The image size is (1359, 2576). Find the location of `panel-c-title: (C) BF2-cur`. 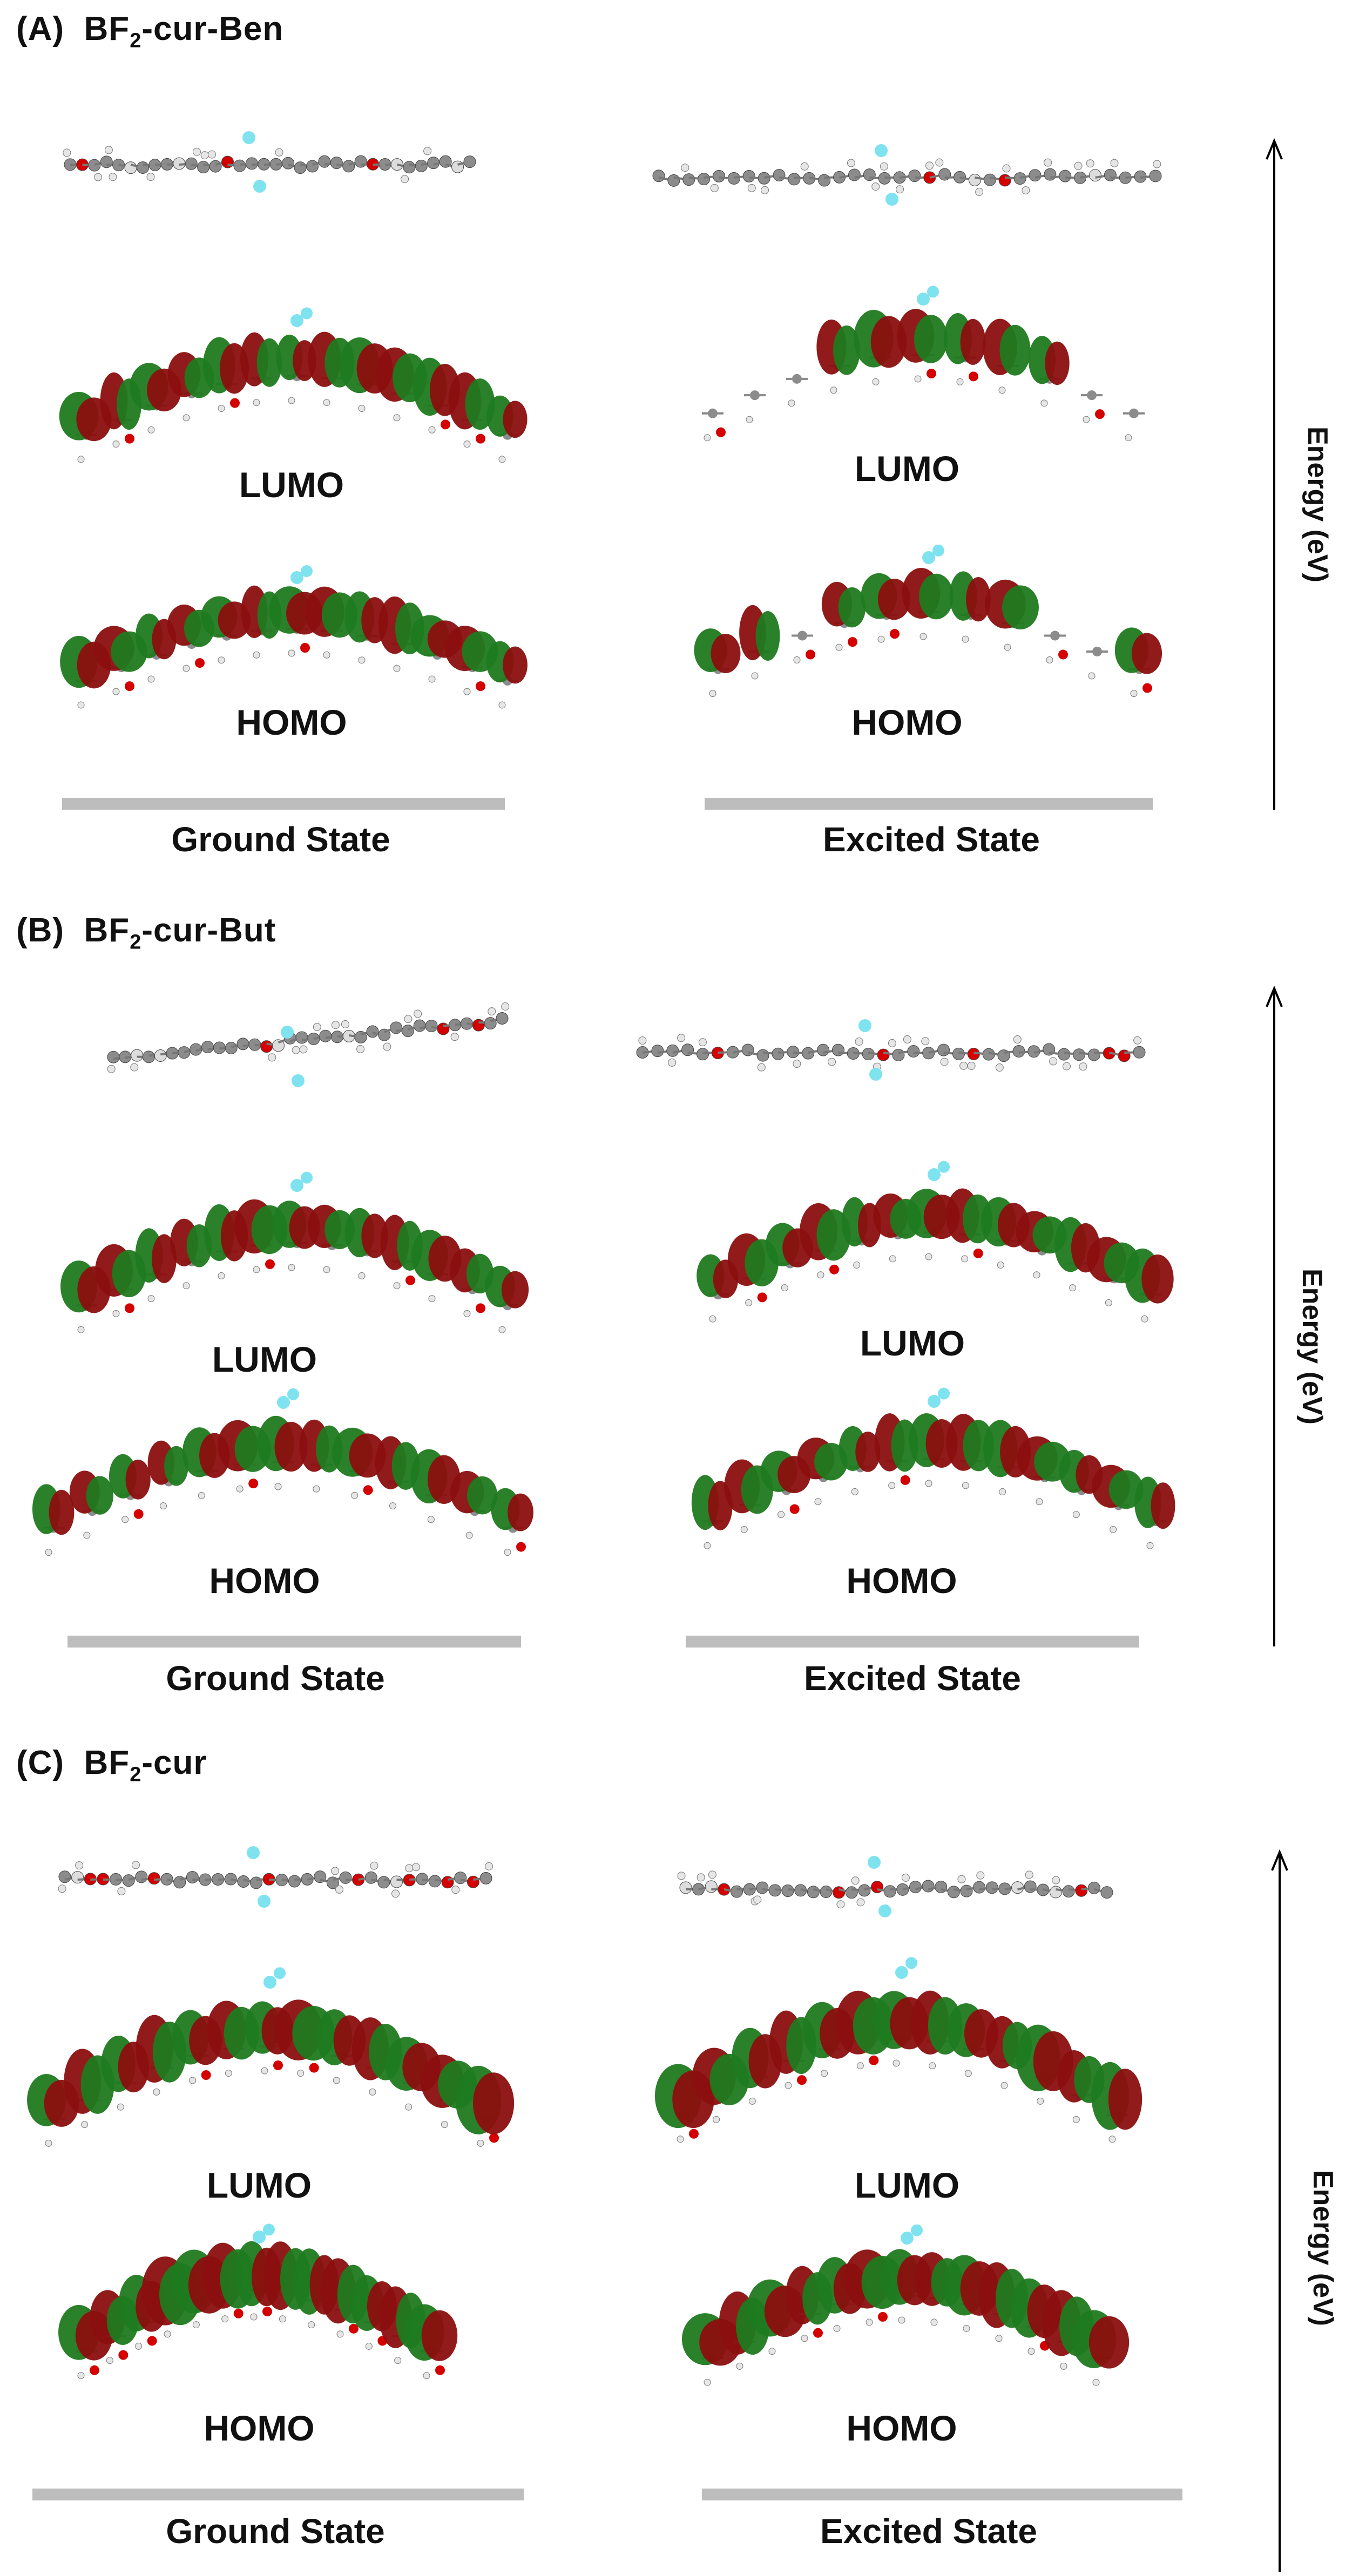

panel-c-title: (C) BF2-cur is located at coordinates (111, 1765).